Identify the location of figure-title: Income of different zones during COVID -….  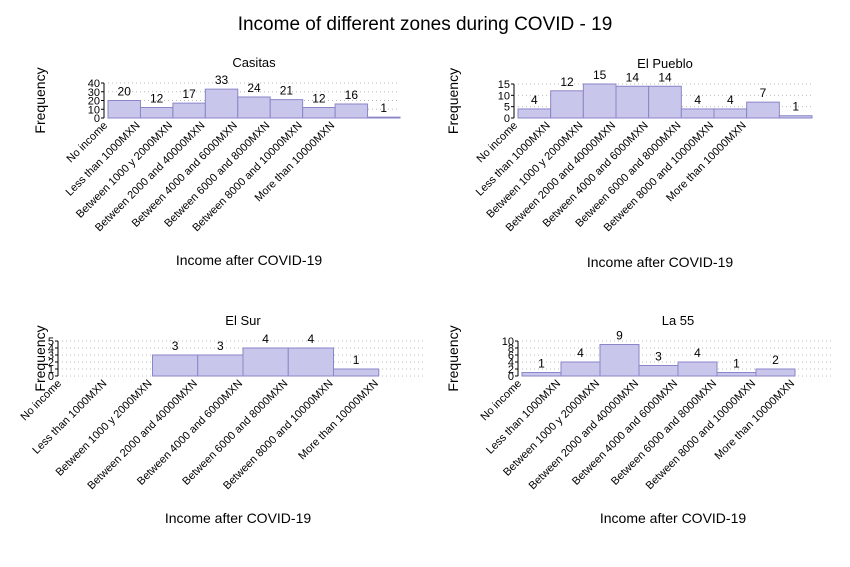
(425, 24).